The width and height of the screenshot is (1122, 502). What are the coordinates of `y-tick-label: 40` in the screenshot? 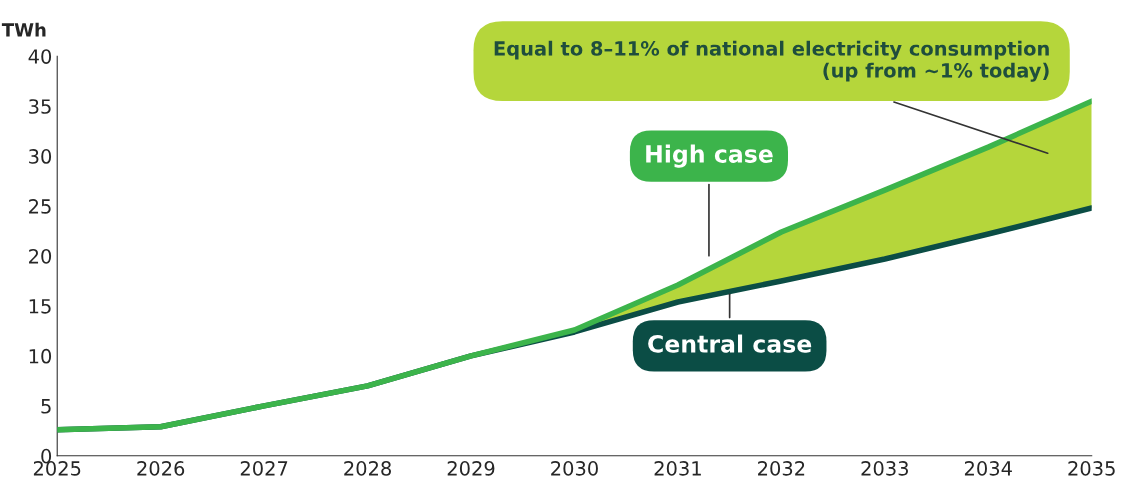 It's located at (40, 56).